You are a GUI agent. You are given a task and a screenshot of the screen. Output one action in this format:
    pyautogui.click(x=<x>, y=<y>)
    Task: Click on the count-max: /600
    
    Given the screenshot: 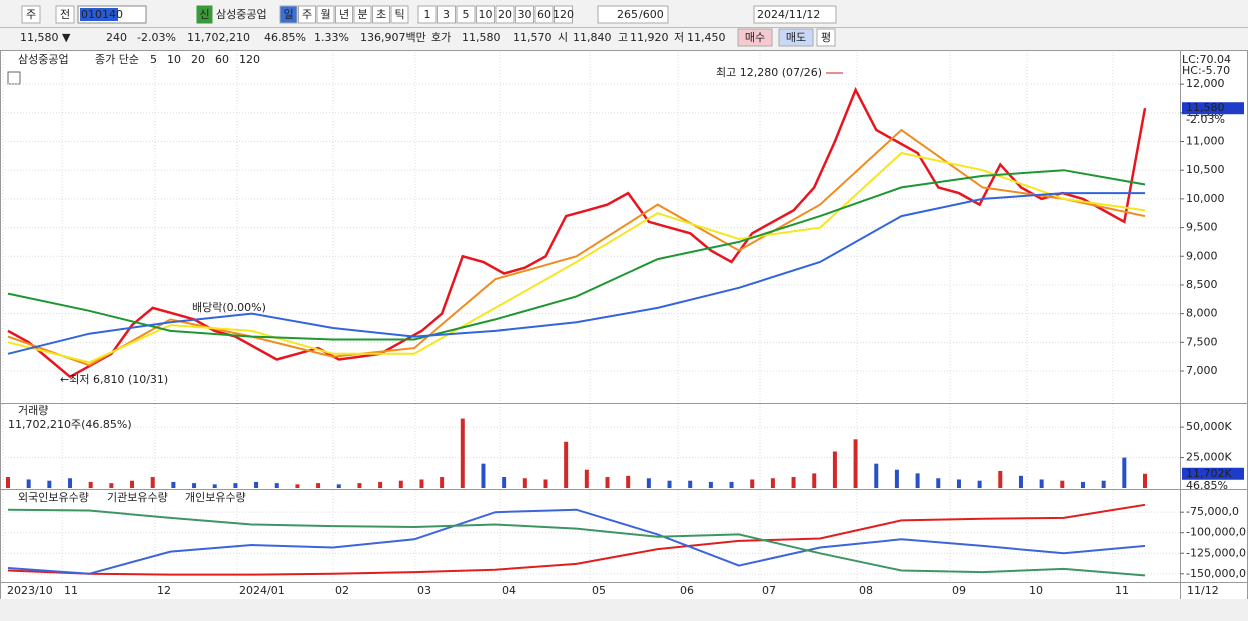 What is the action you would take?
    pyautogui.click(x=651, y=14)
    